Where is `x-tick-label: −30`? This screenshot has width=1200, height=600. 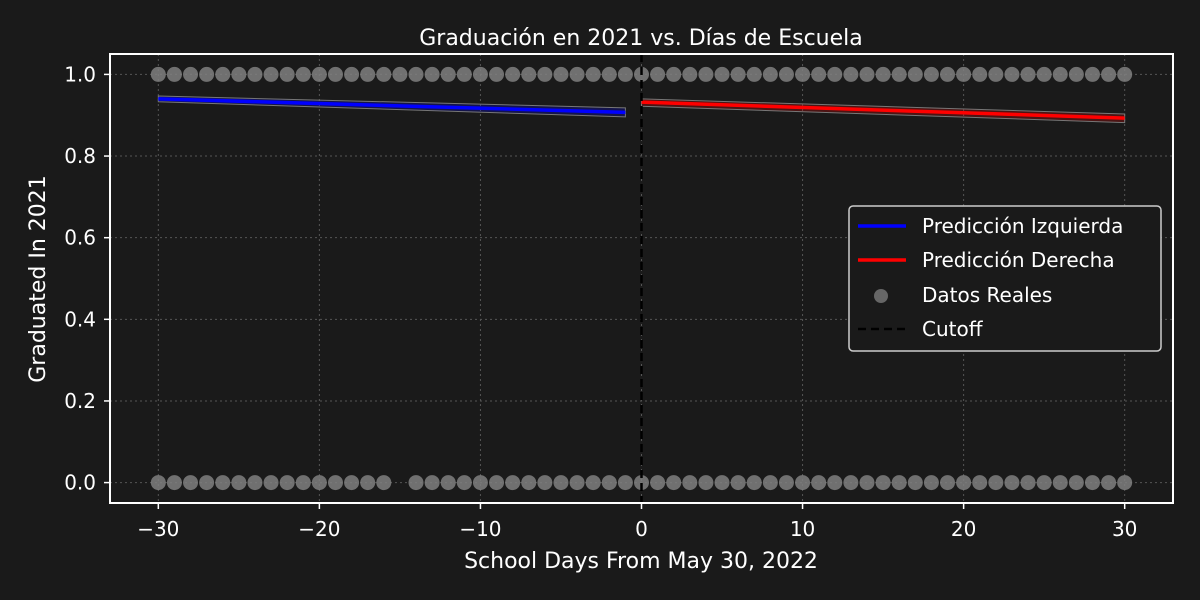
x-tick-label: −30 is located at coordinates (158, 529).